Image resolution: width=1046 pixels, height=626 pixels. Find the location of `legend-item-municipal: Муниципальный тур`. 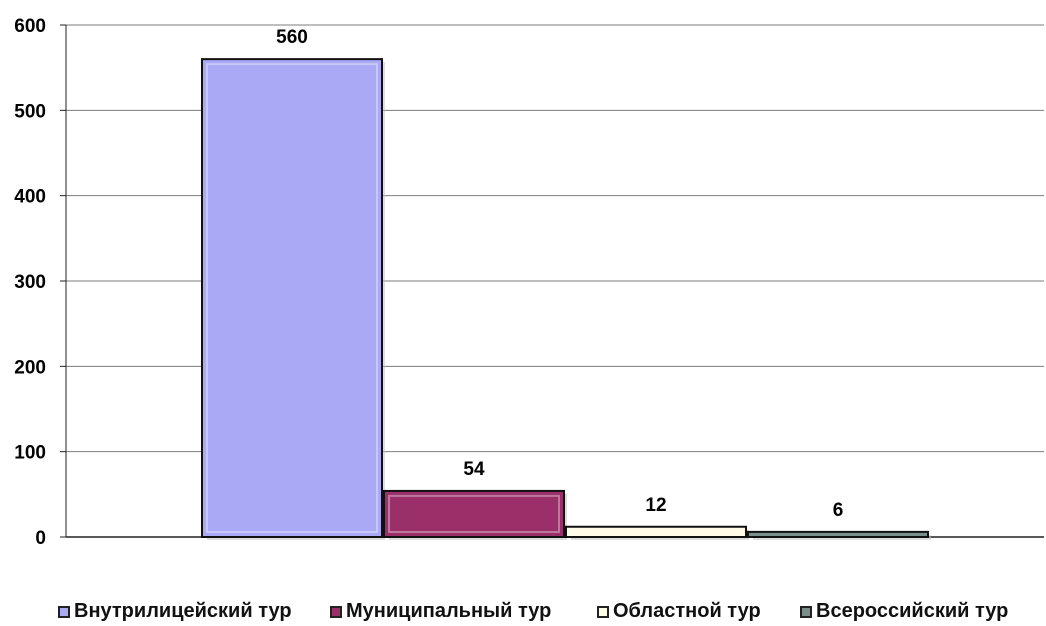

legend-item-municipal: Муниципальный тур is located at coordinates (440, 611).